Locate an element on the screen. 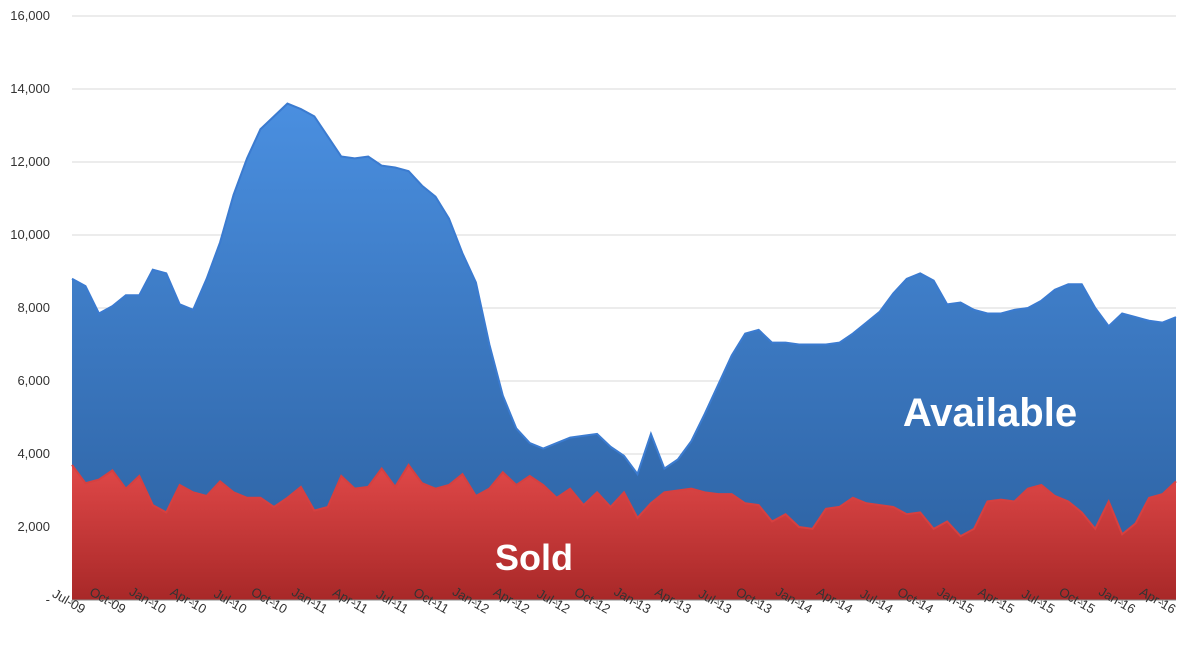 The width and height of the screenshot is (1195, 646). area-edge is located at coordinates (624, 500).